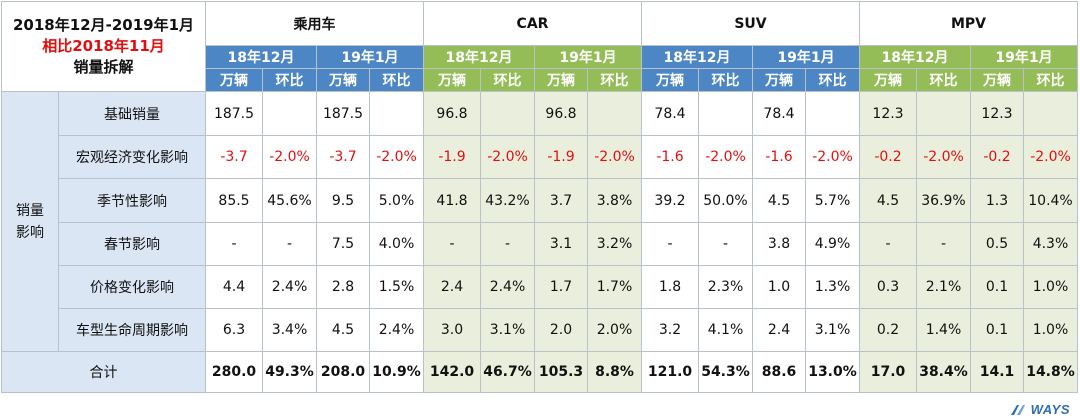  What do you see at coordinates (943, 287) in the screenshot?
I see `cell-mom: 2.1%` at bounding box center [943, 287].